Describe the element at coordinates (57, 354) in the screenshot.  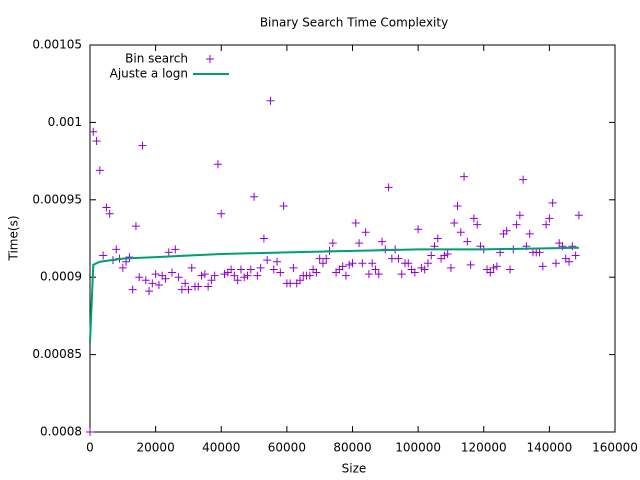
I see `y-tick-label: 0.00085` at that location.